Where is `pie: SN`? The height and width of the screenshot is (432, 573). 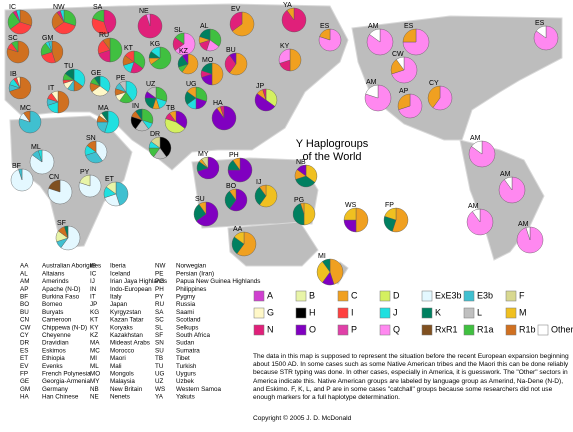
pie: SN is located at coordinates (96, 149).